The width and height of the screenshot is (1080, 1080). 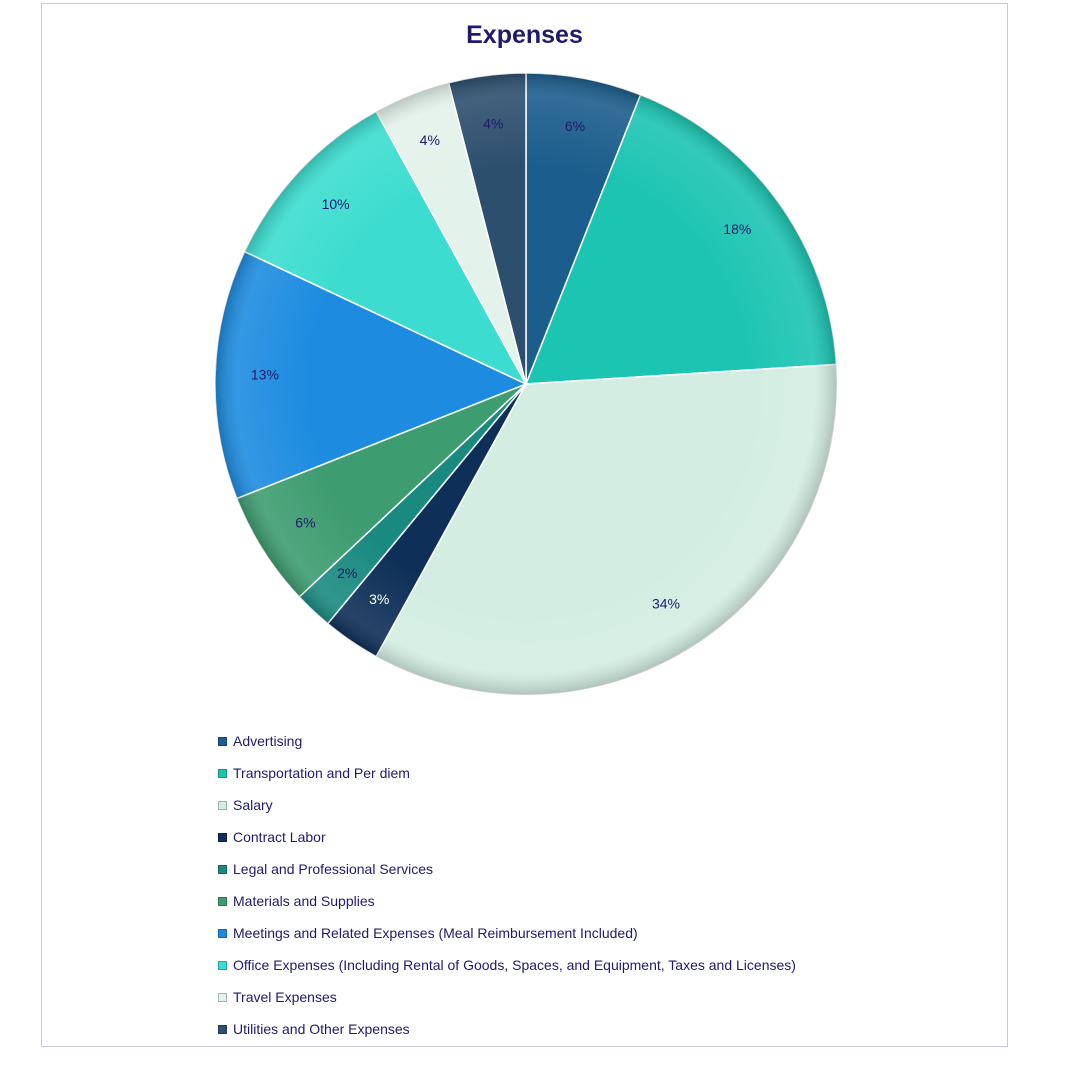 I want to click on legend-item: Contract Labor, so click(x=507, y=837).